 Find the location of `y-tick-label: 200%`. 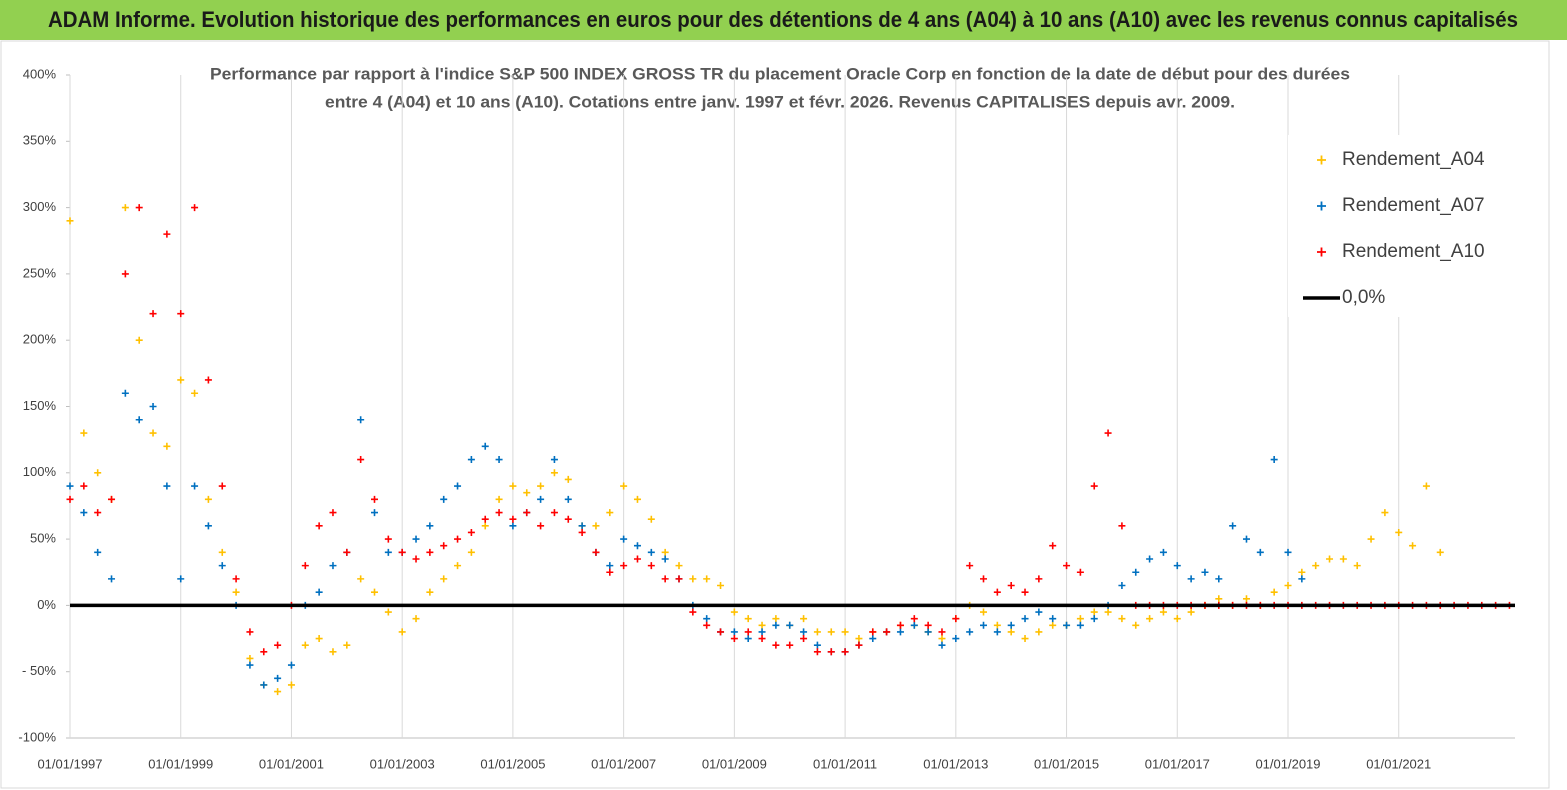

y-tick-label: 200% is located at coordinates (40, 339).